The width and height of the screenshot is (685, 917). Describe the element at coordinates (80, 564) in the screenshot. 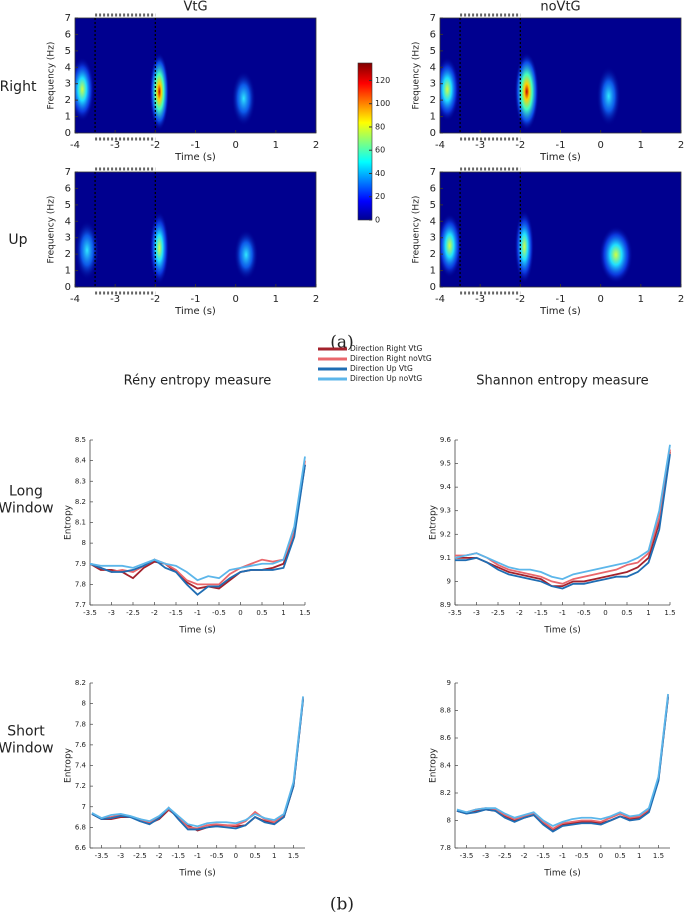

I see `y-tick-label: 7.9` at that location.